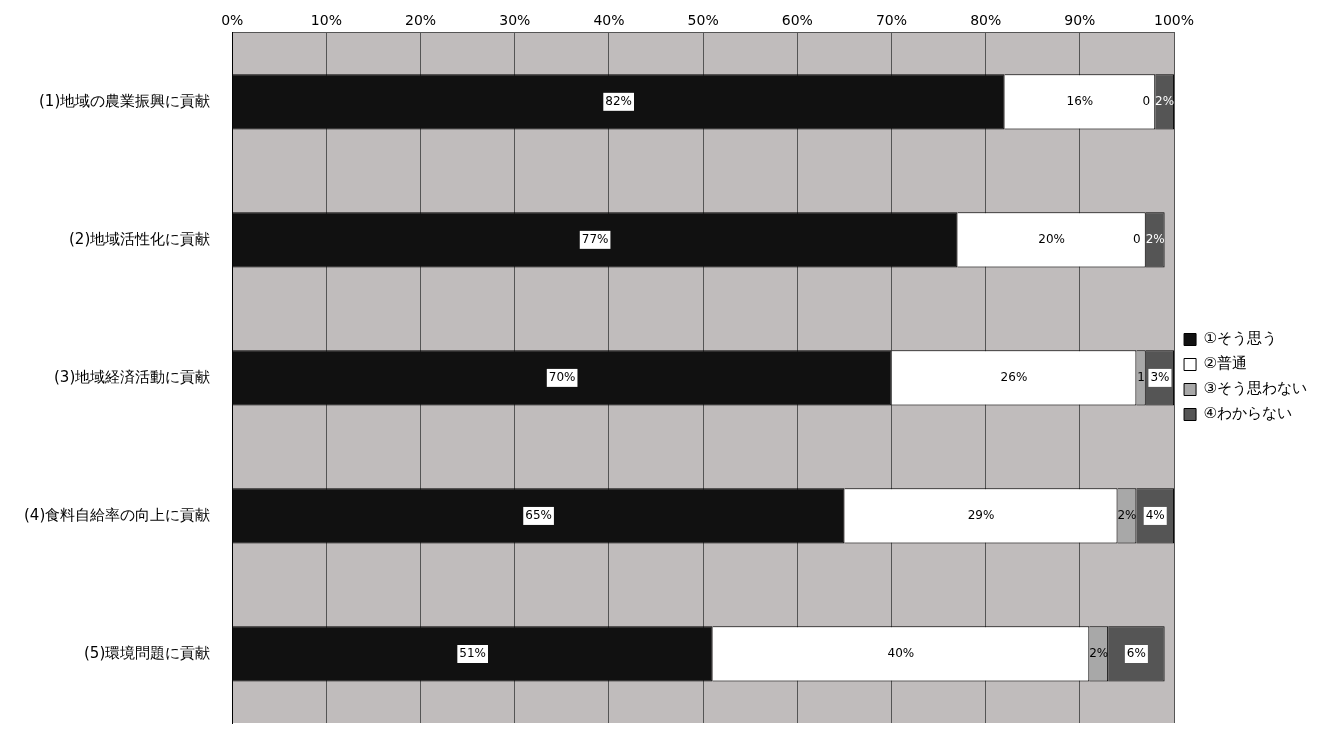 This screenshot has height=746, width=1337. What do you see at coordinates (981, 515) in the screenshot?
I see `data-label: 29%` at bounding box center [981, 515].